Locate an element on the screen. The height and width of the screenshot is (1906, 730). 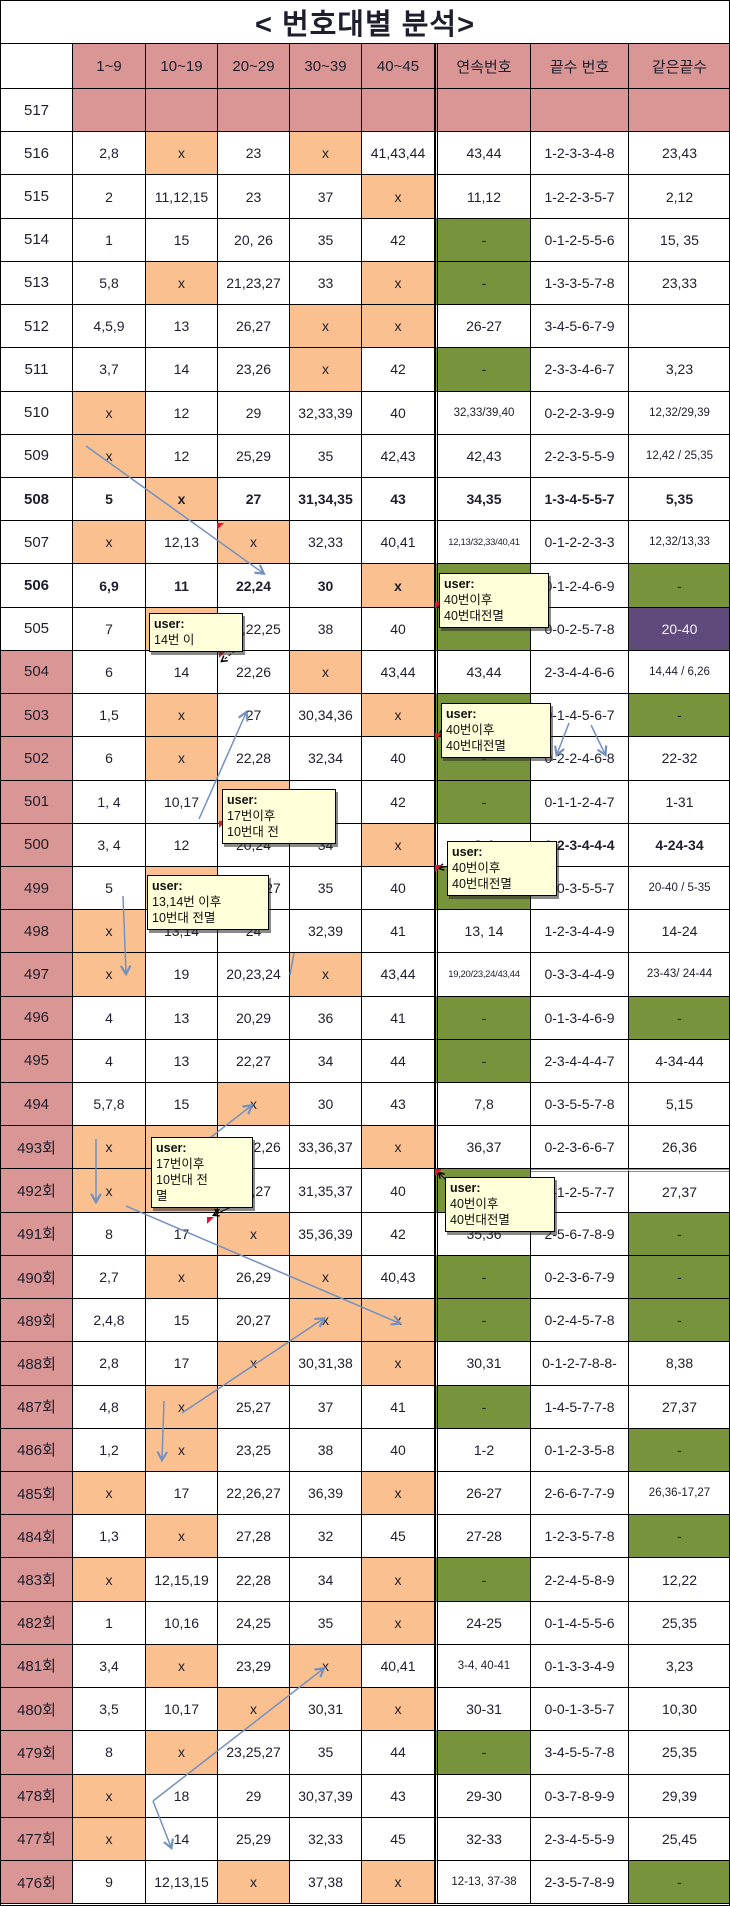
row-label: 490회 is located at coordinates (37, 1277).